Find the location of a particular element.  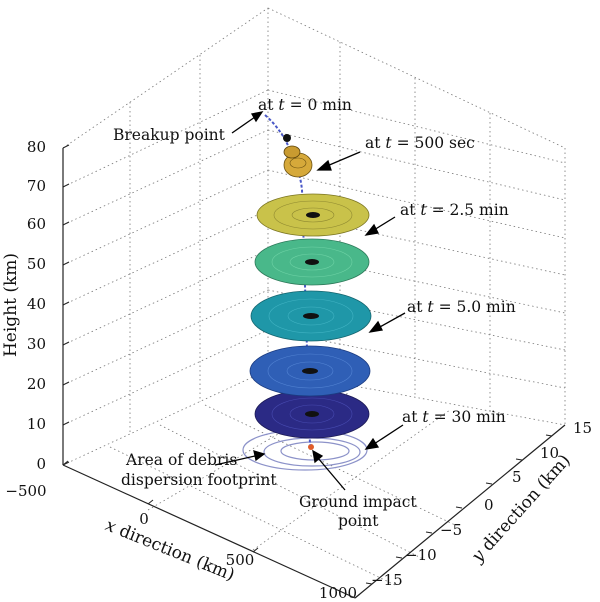

z-tick-label: 80 is located at coordinates (36, 147).